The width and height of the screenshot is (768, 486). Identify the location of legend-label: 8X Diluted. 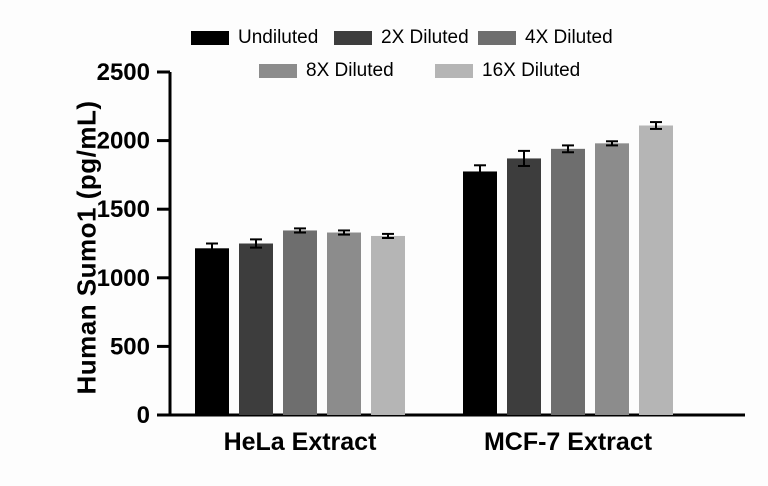
(350, 70).